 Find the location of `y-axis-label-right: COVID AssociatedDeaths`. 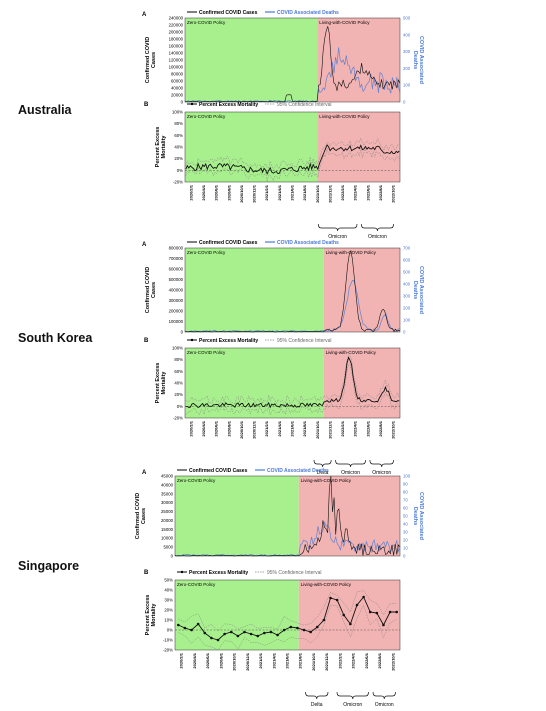

y-axis-label-right: COVID AssociatedDeaths is located at coordinates (418, 60).